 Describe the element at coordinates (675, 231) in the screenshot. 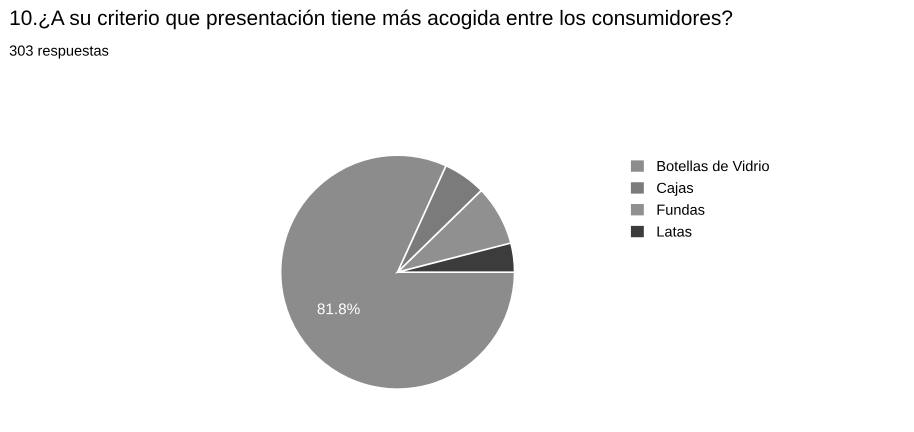

I see `legend-label: Latas` at that location.